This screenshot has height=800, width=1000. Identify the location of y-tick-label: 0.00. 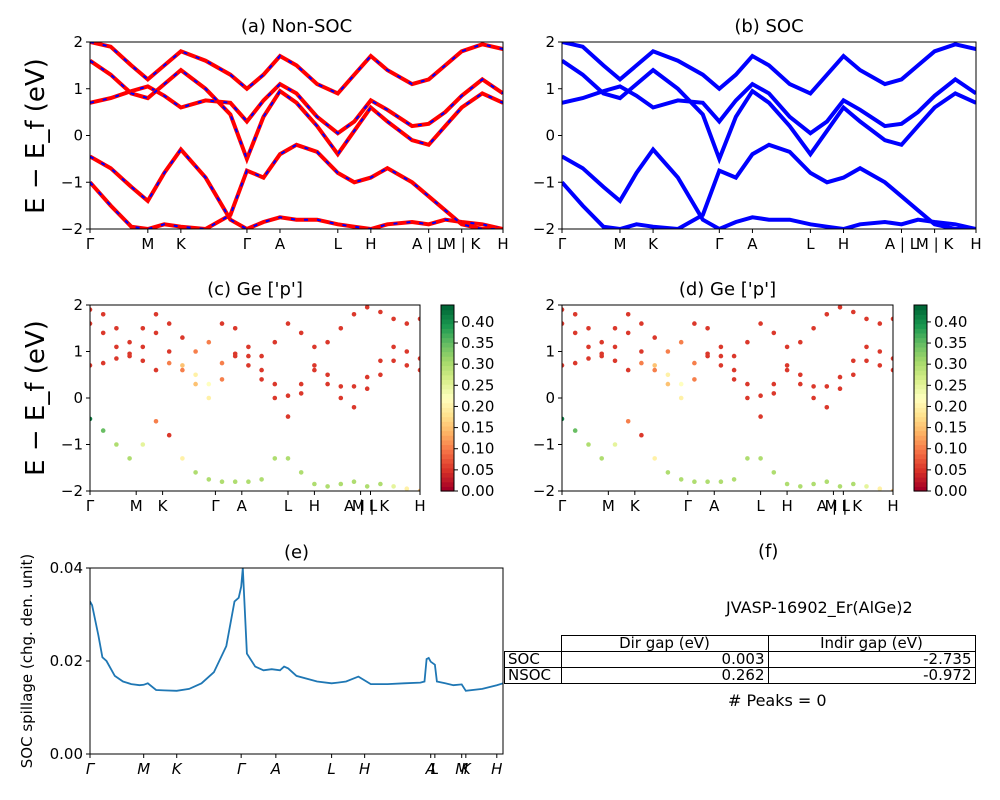
(66, 754).